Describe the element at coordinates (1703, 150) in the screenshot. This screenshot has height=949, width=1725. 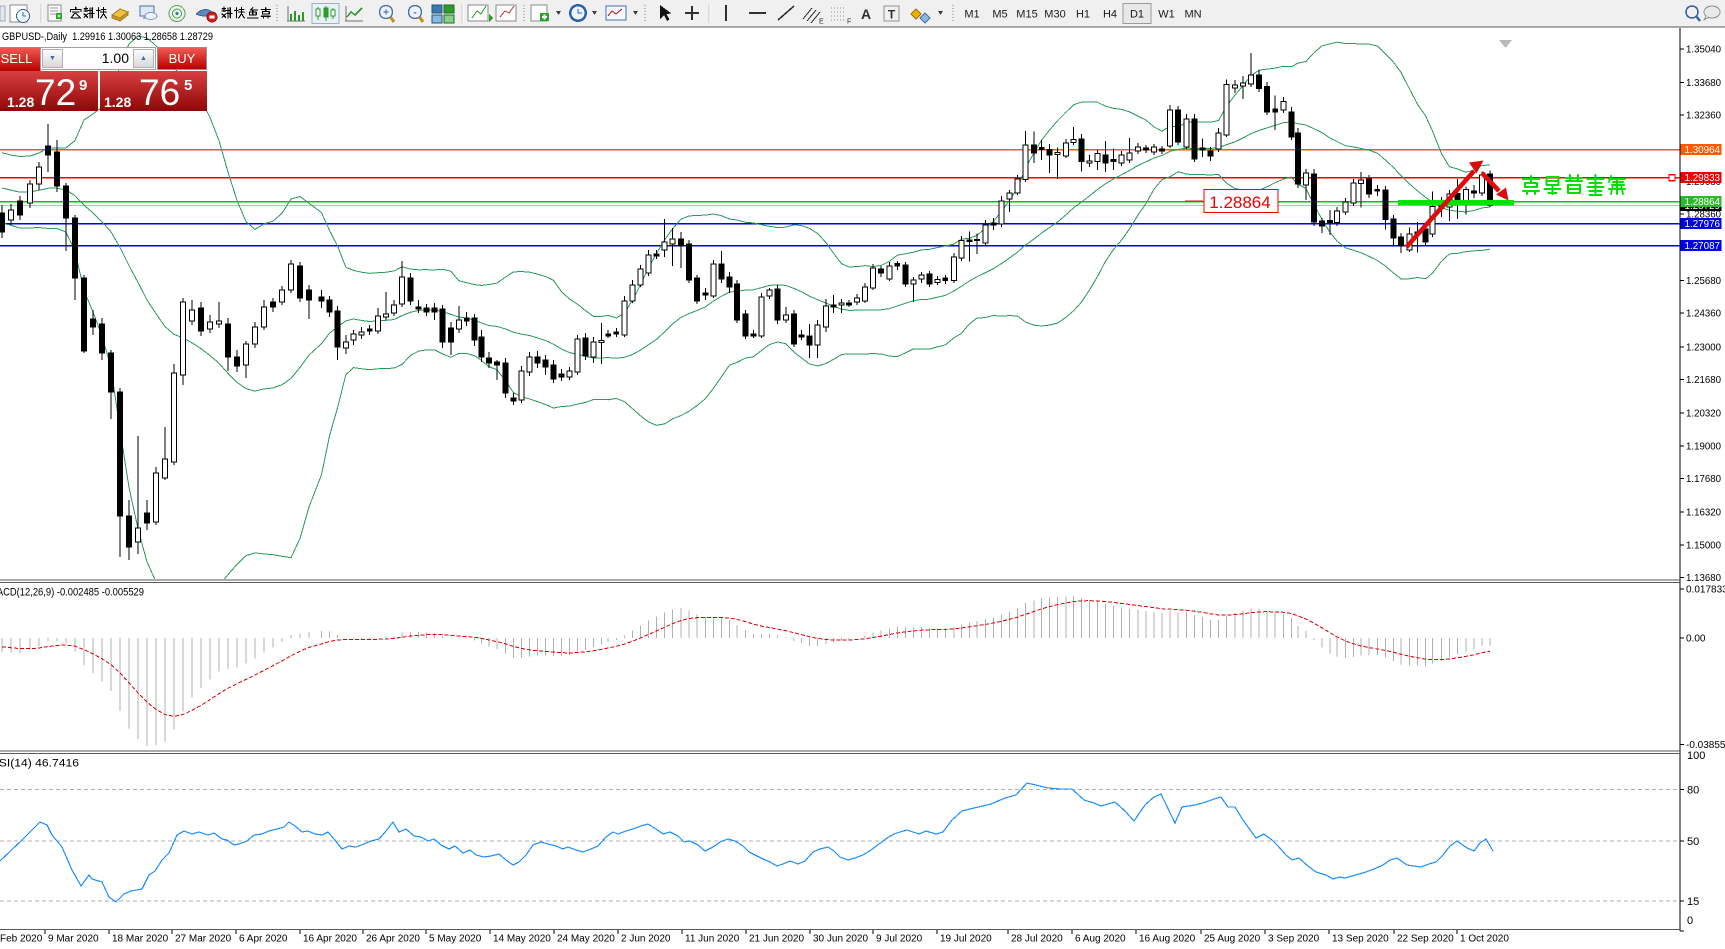
I see `svg-text: 1.30964` at that location.